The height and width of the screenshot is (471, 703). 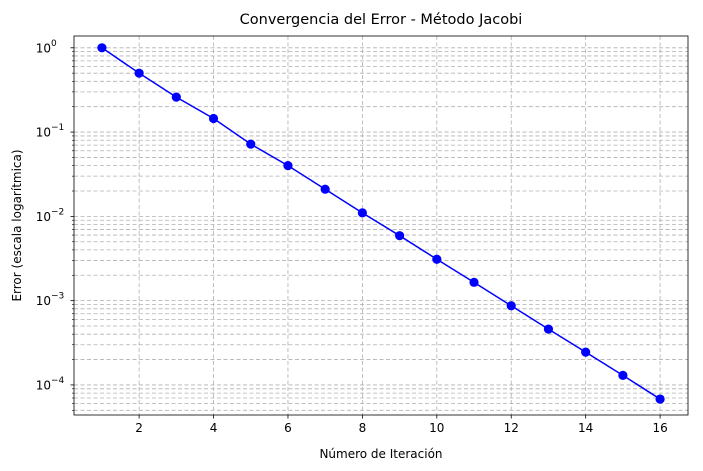 What do you see at coordinates (214, 428) in the screenshot?
I see `x-tick-label: 4` at bounding box center [214, 428].